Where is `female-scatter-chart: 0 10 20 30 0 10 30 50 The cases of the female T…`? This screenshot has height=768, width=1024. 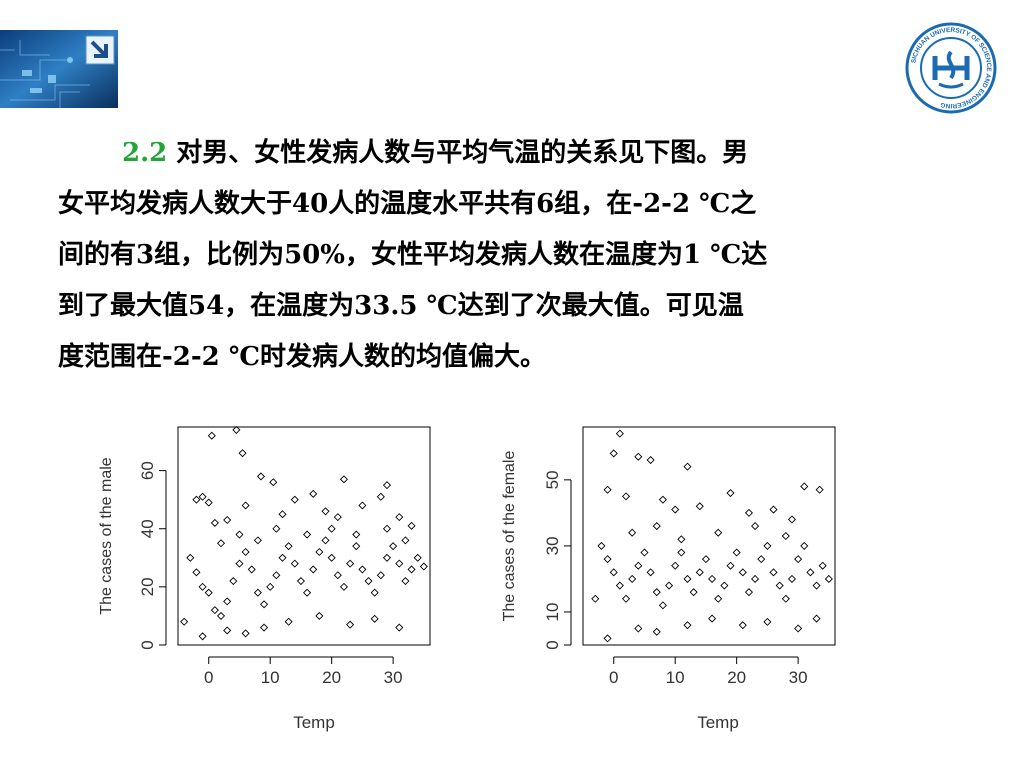 female-scatter-chart: 0 10 20 30 0 10 30 50 The cases of the female T… is located at coordinates (668, 579).